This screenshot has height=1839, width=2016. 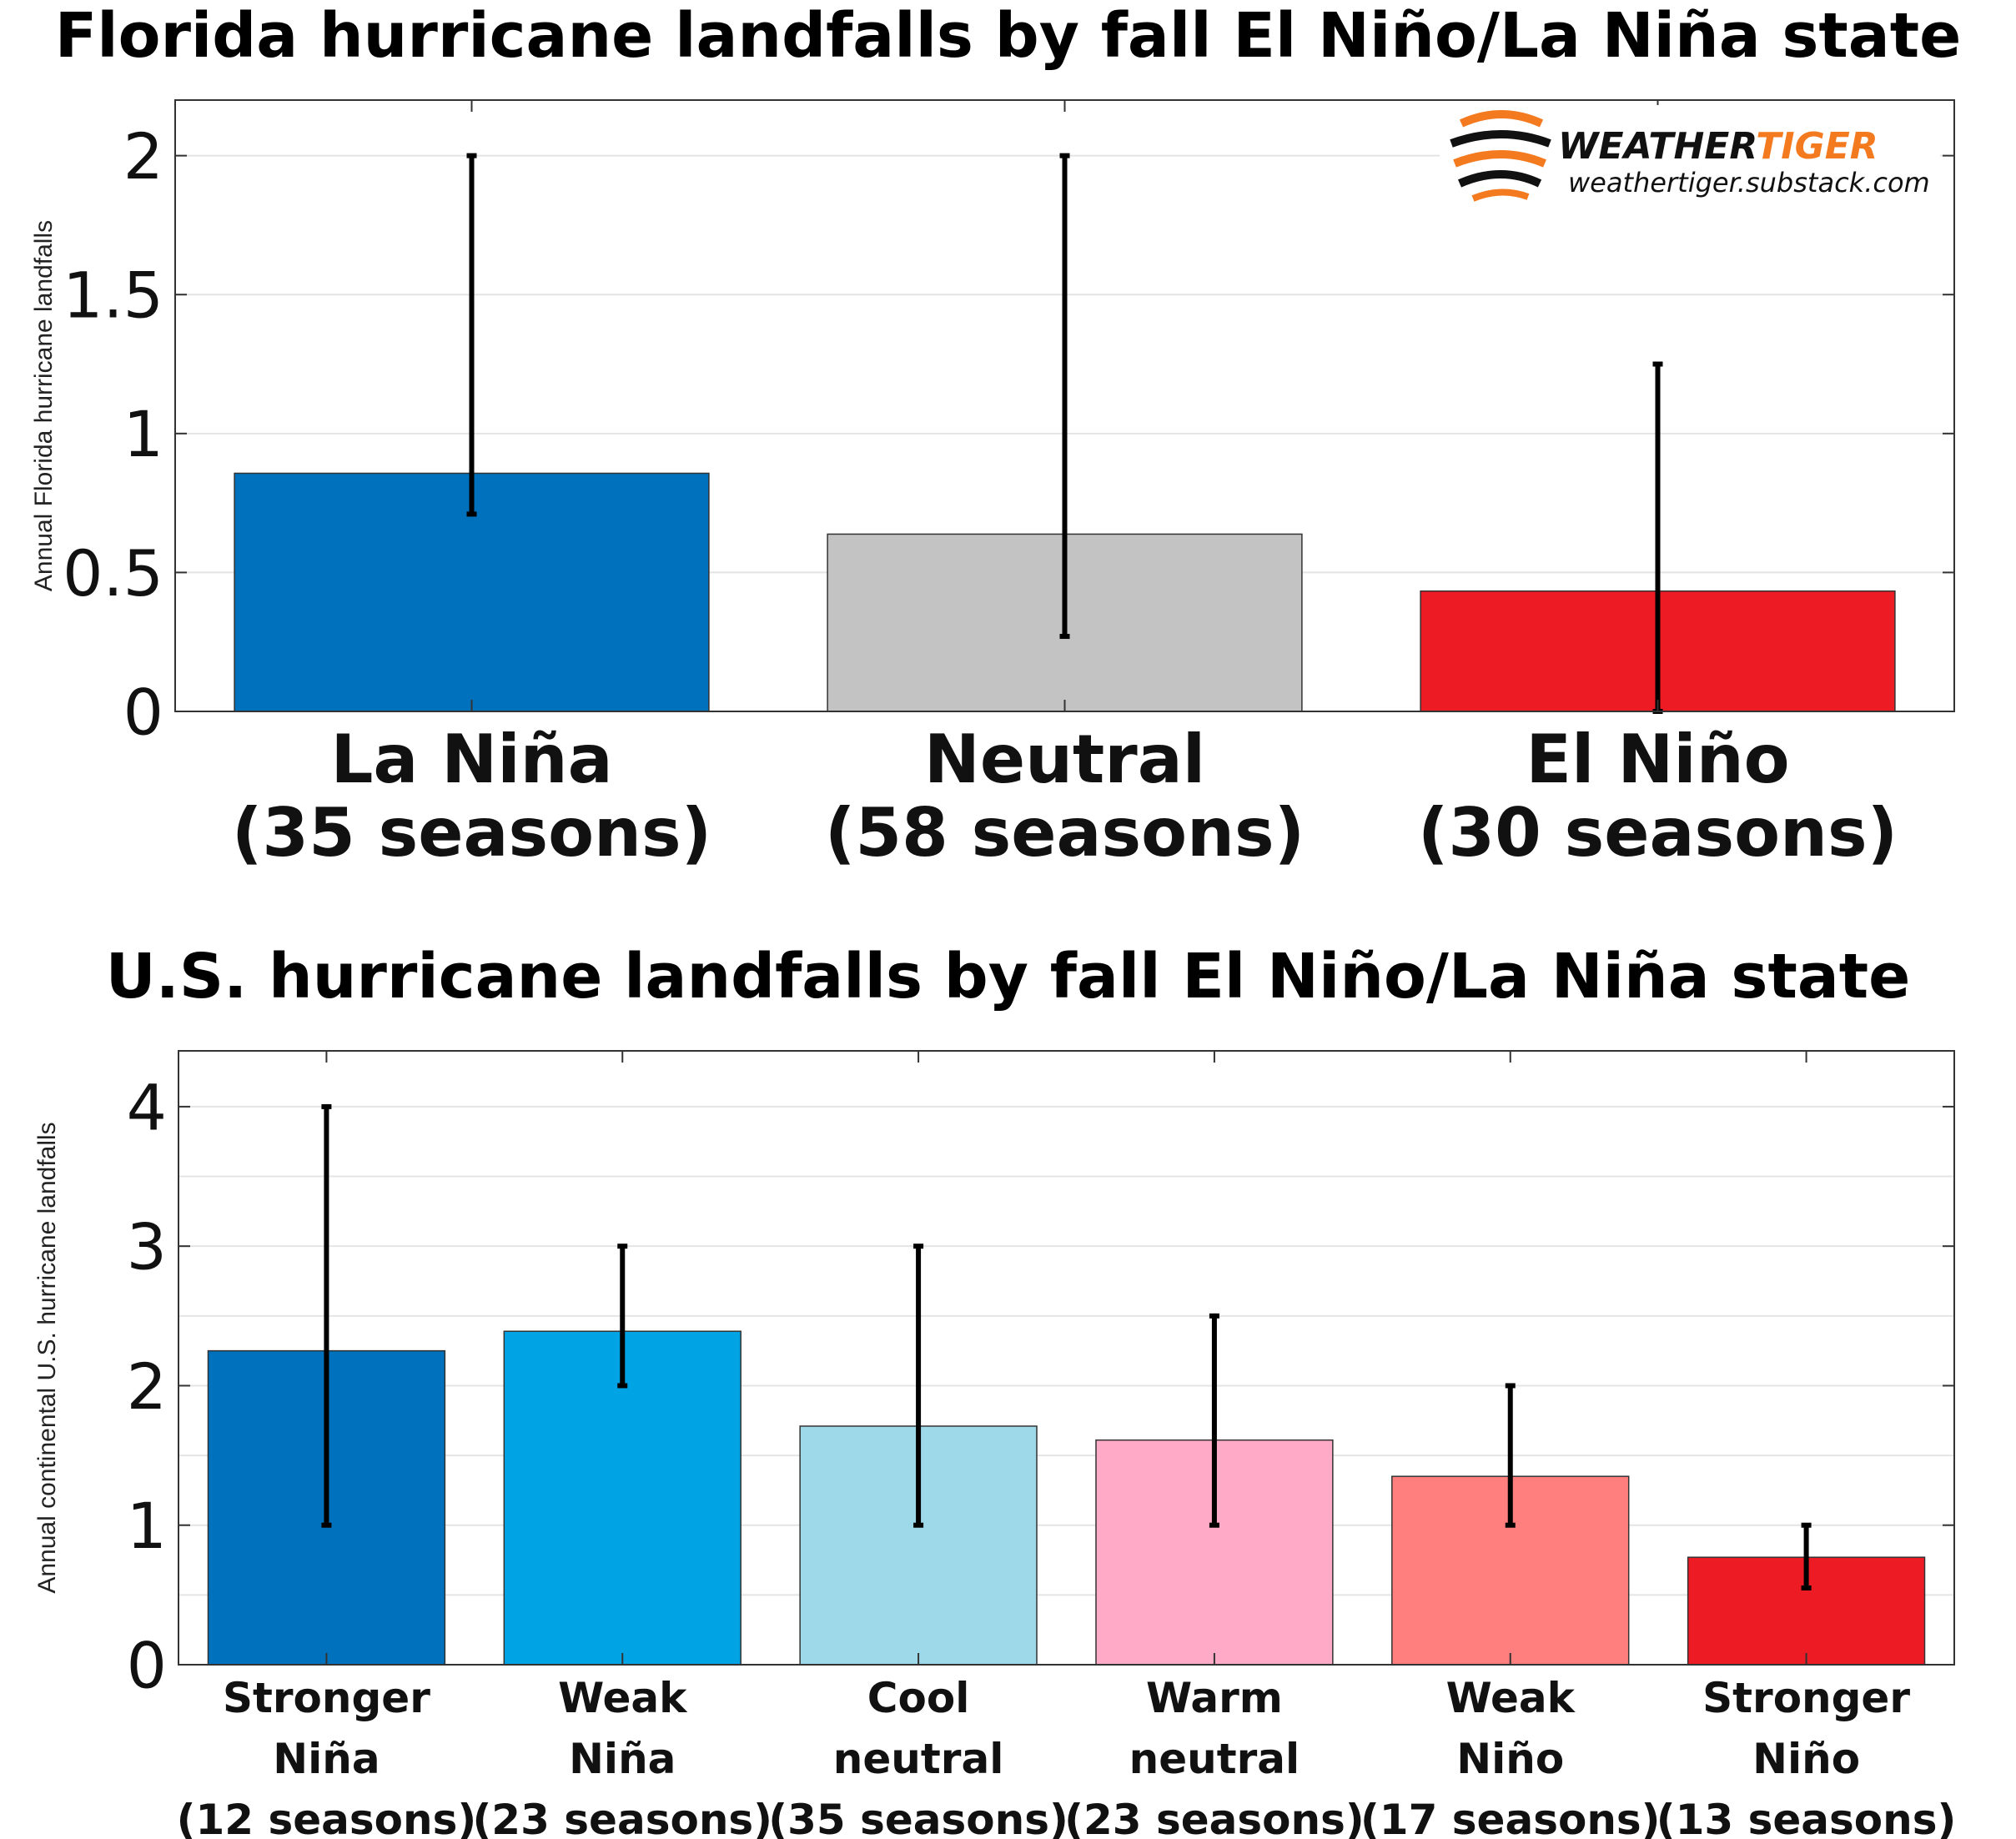 What do you see at coordinates (1749, 182) in the screenshot?
I see `watermark-url: weathertiger.substack.com` at bounding box center [1749, 182].